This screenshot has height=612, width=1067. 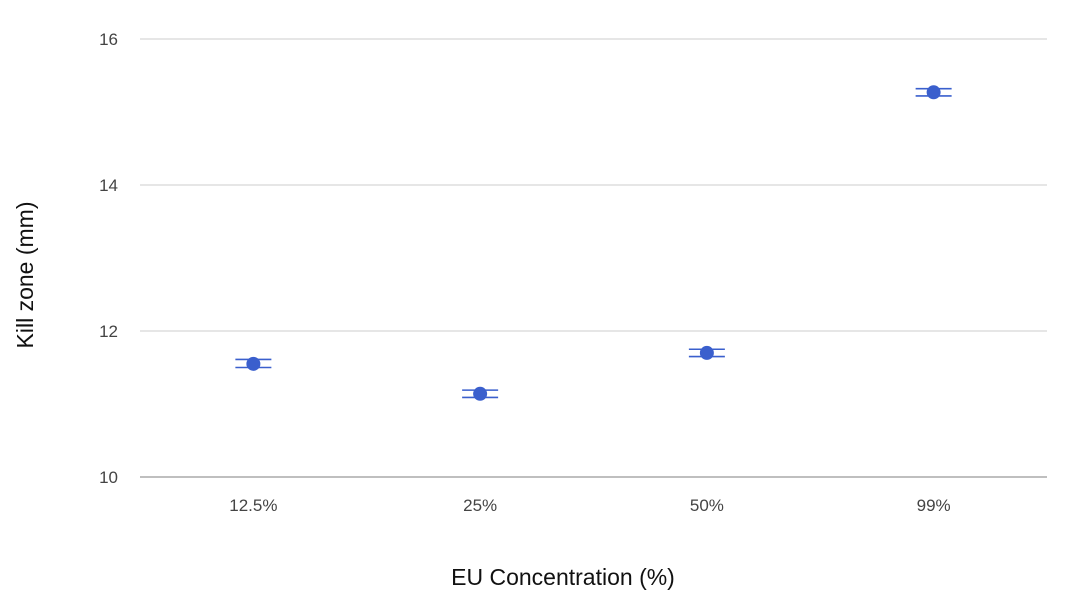 I want to click on x-axis-ticks: 12.5% 25% 50% 99%, so click(x=589, y=505).